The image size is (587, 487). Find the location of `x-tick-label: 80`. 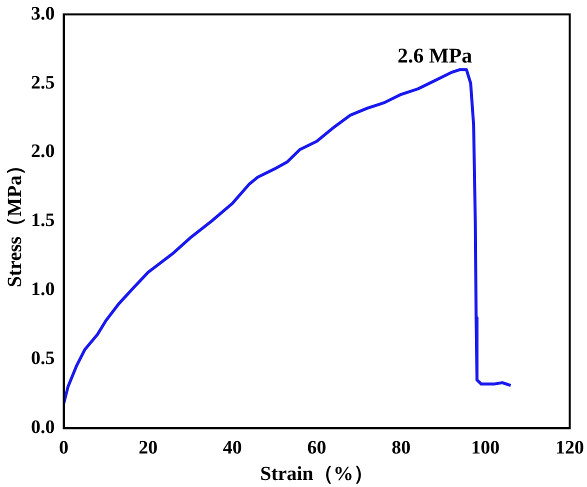

x-tick-label: 80 is located at coordinates (401, 448).